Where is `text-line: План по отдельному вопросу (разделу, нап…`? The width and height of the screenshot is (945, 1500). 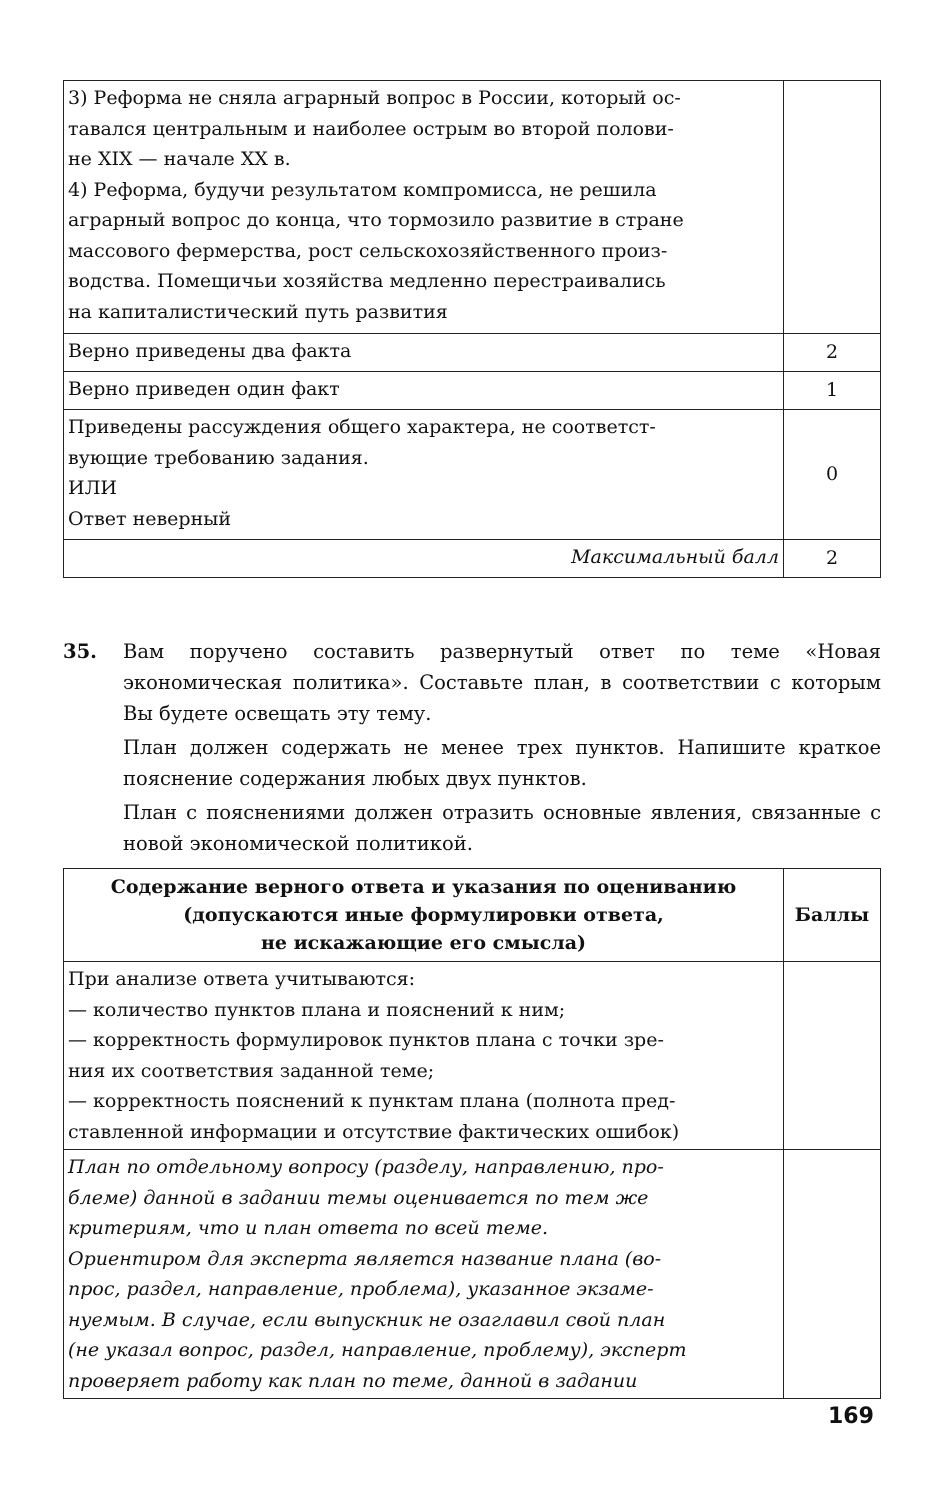 text-line: План по отдельному вопросу (разделу, нап… is located at coordinates (366, 1167).